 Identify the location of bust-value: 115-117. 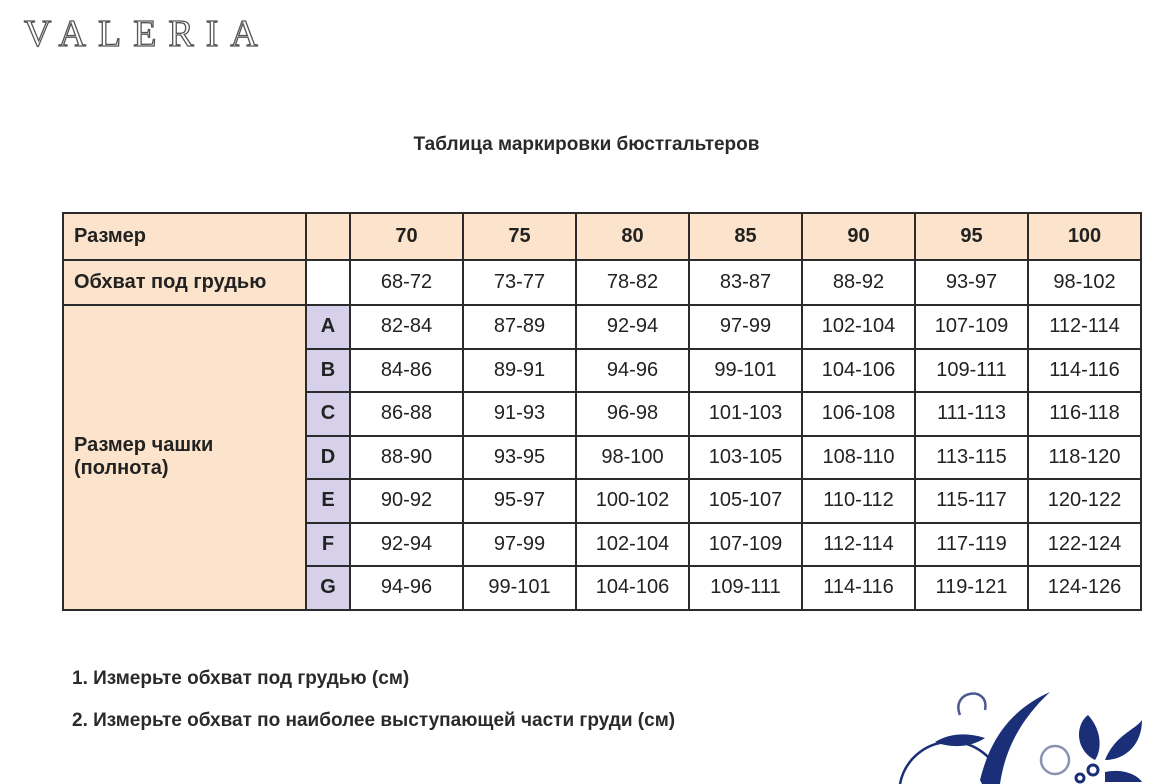
(971, 501).